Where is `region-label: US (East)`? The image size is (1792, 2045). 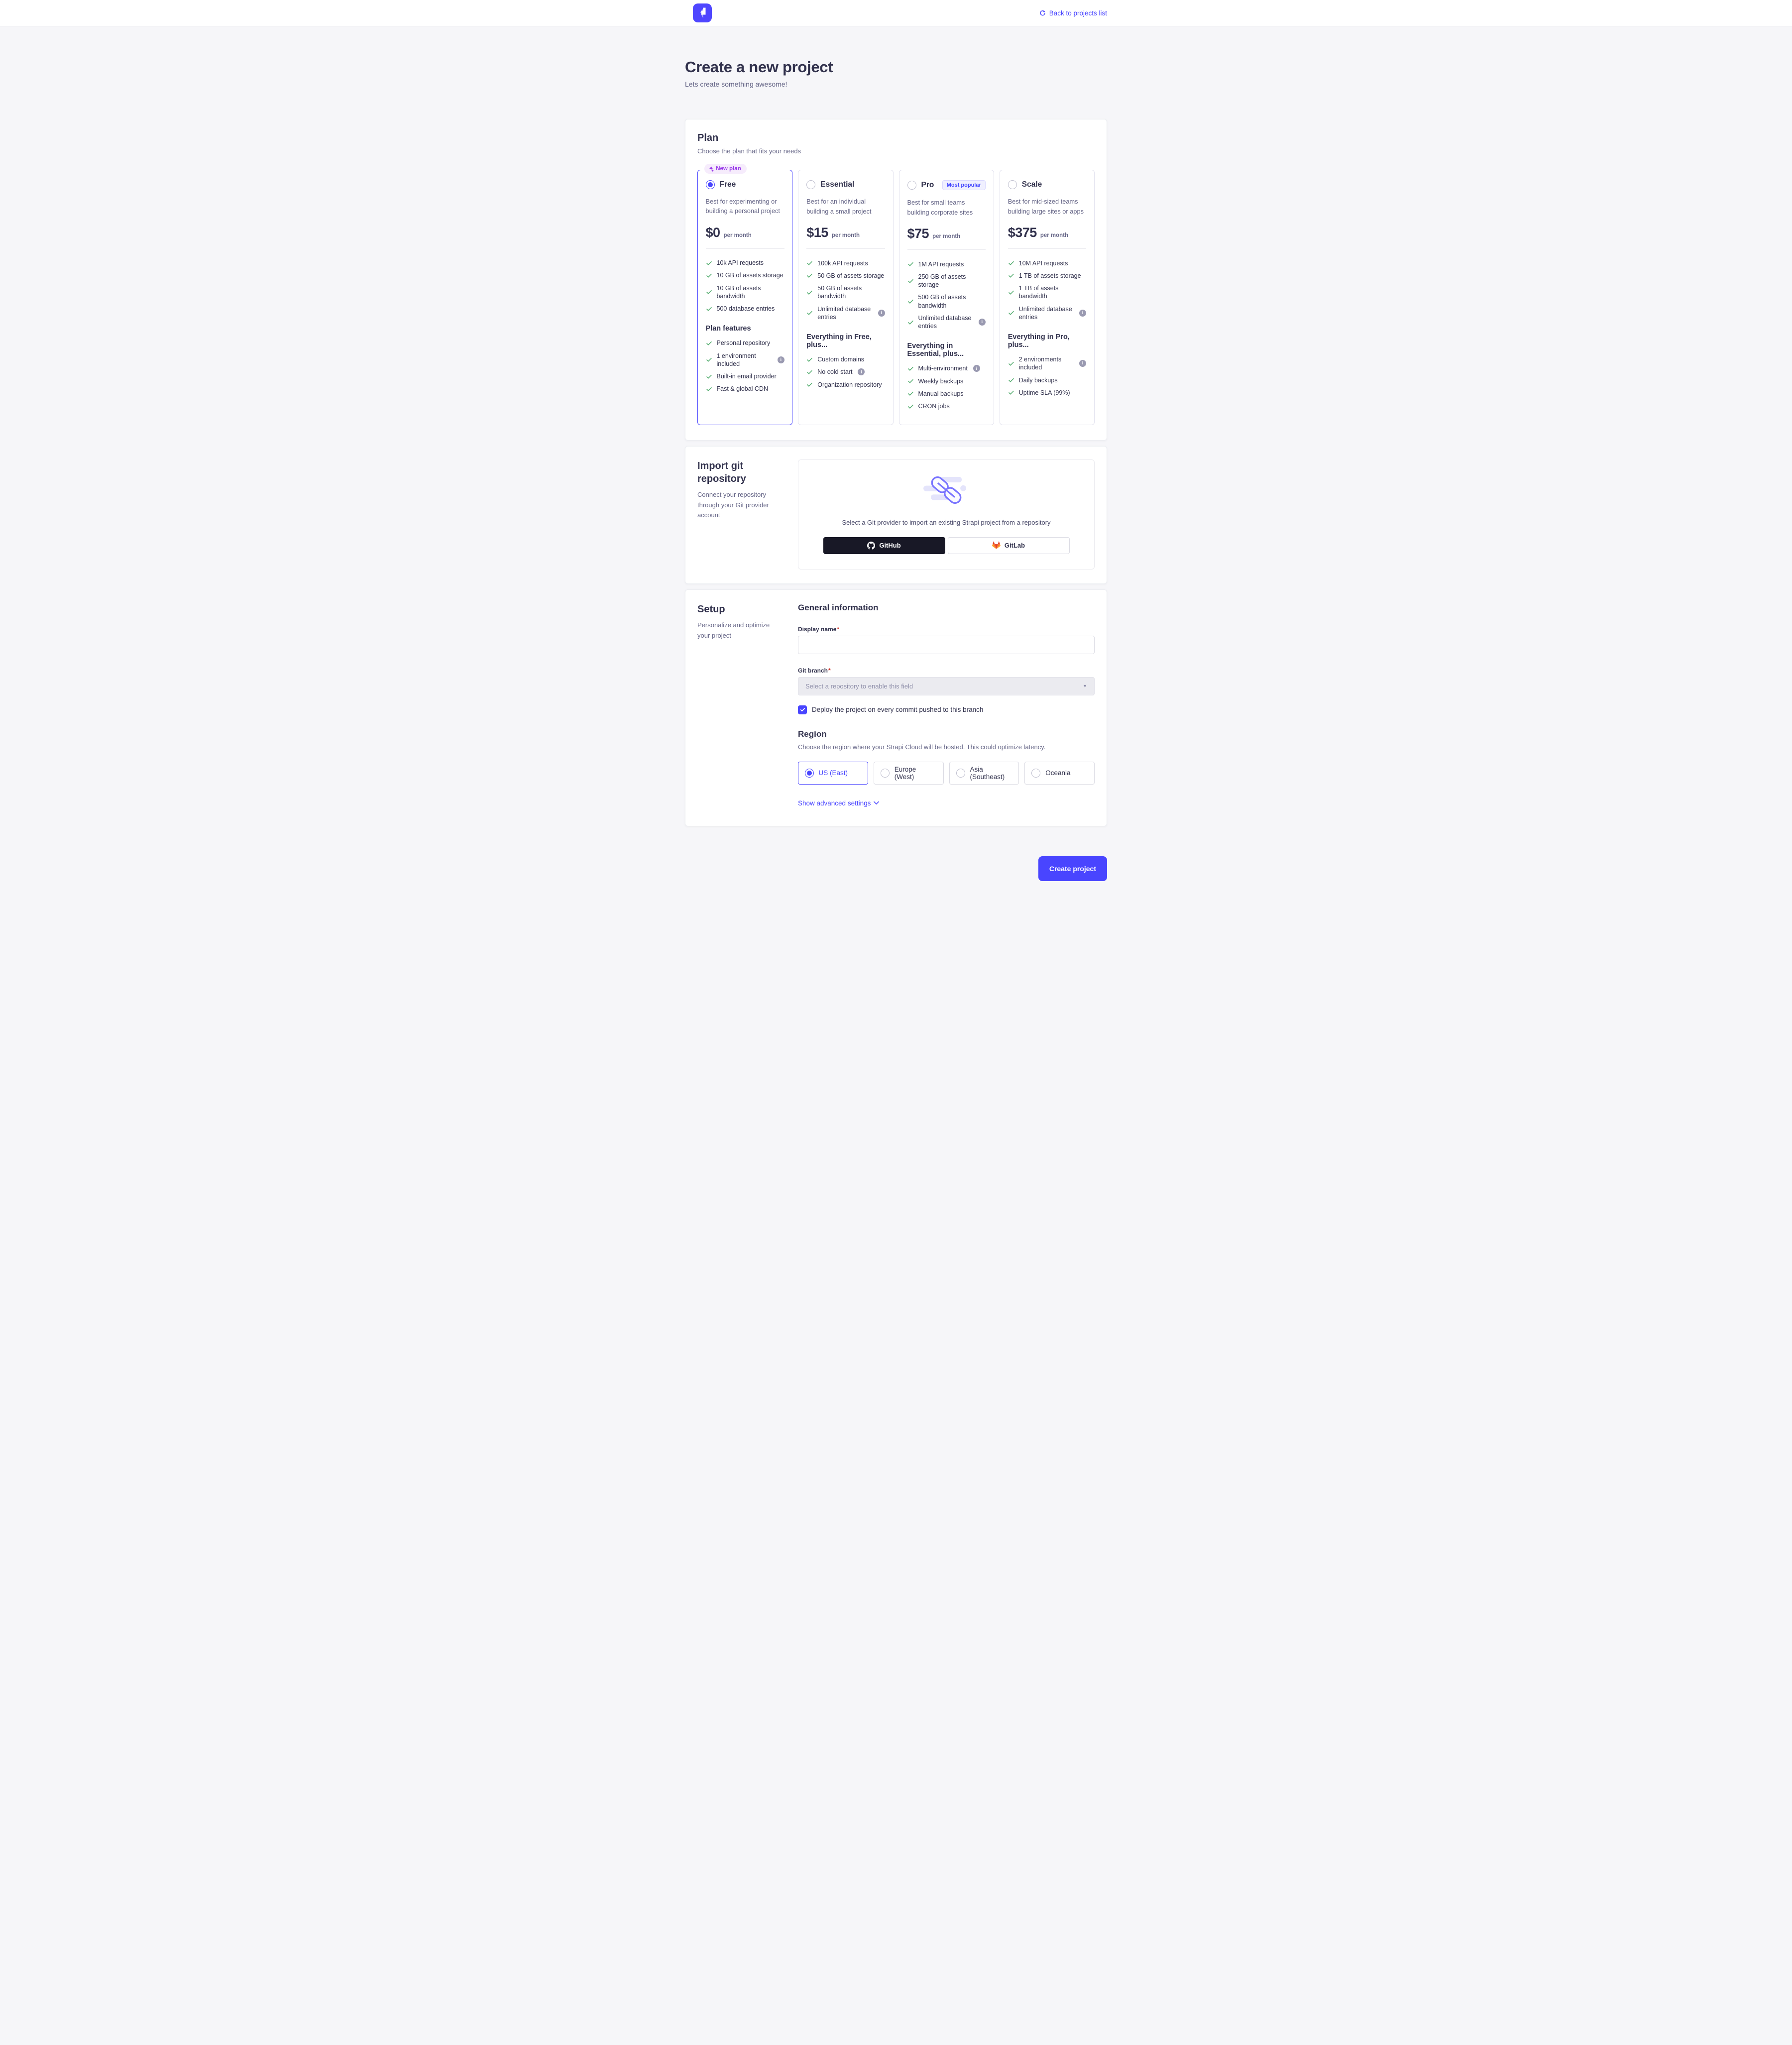 region-label: US (East) is located at coordinates (833, 773).